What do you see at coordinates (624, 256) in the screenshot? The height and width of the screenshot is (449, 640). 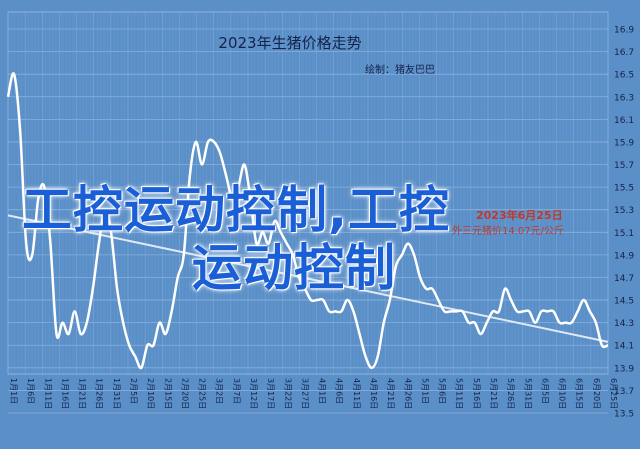 I see `y-tick-label: 14.9` at bounding box center [624, 256].